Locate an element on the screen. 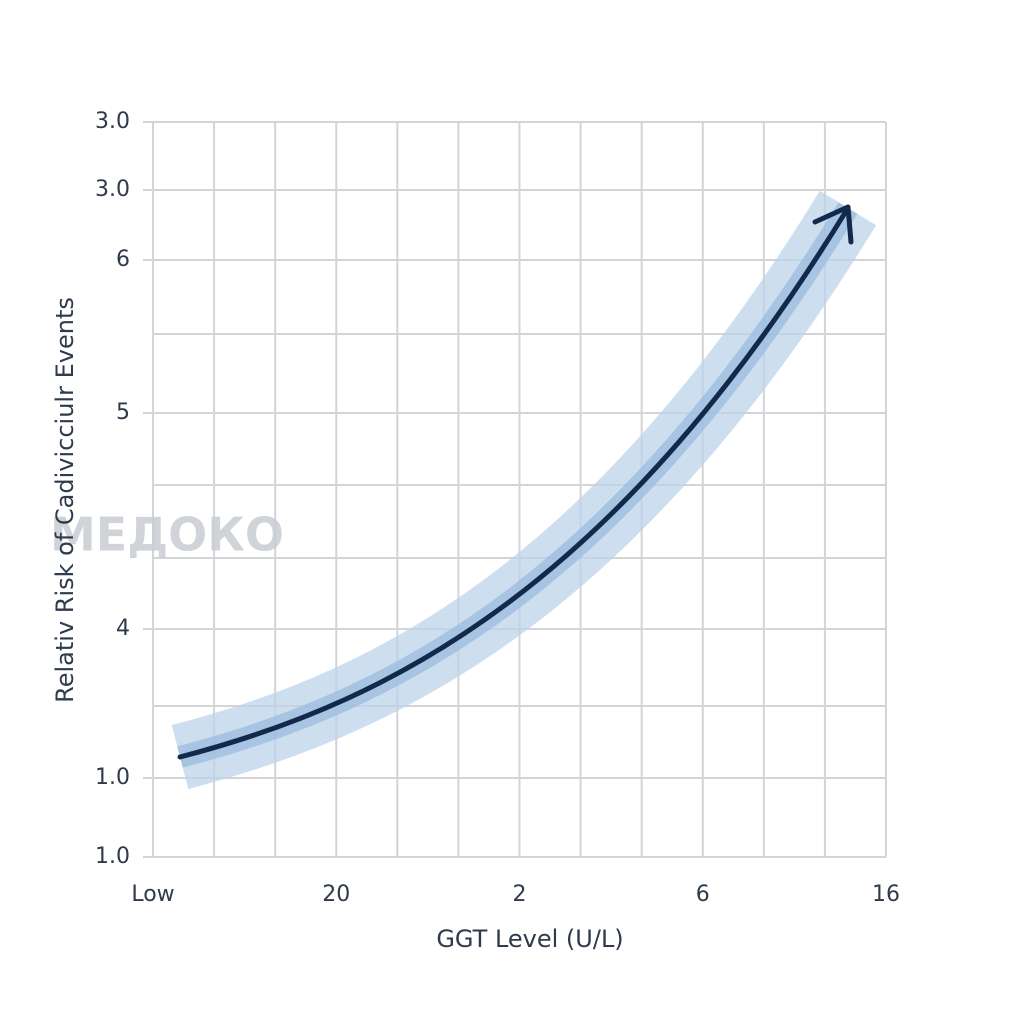  x-tick-label: 6 is located at coordinates (703, 894).